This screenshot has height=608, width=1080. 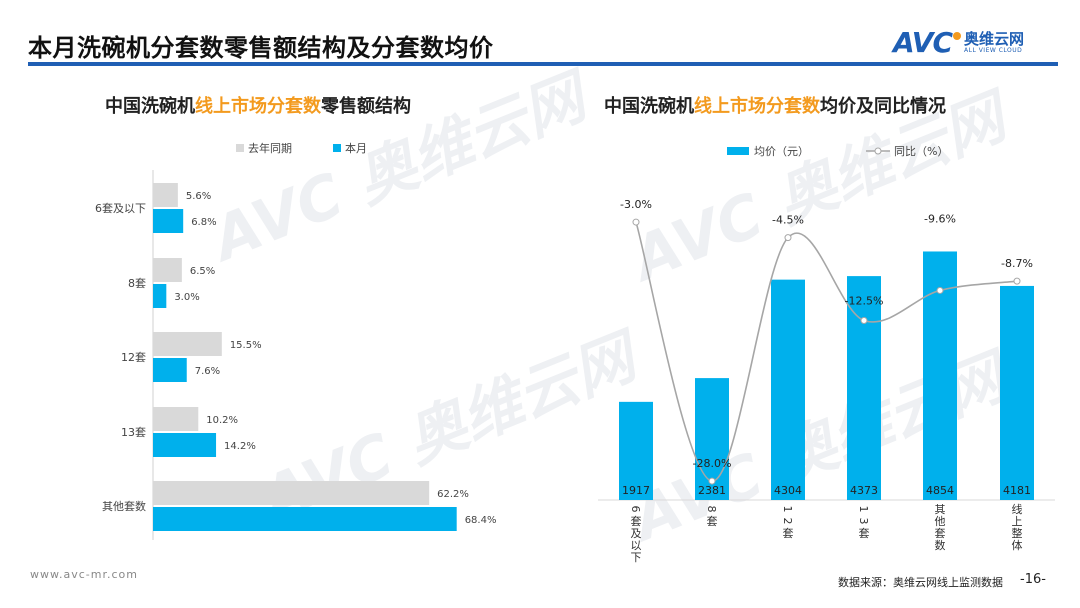 What do you see at coordinates (258, 106) in the screenshot?
I see `left-chart-title: 中国洗碗机线上市场分套数零售额结构` at bounding box center [258, 106].